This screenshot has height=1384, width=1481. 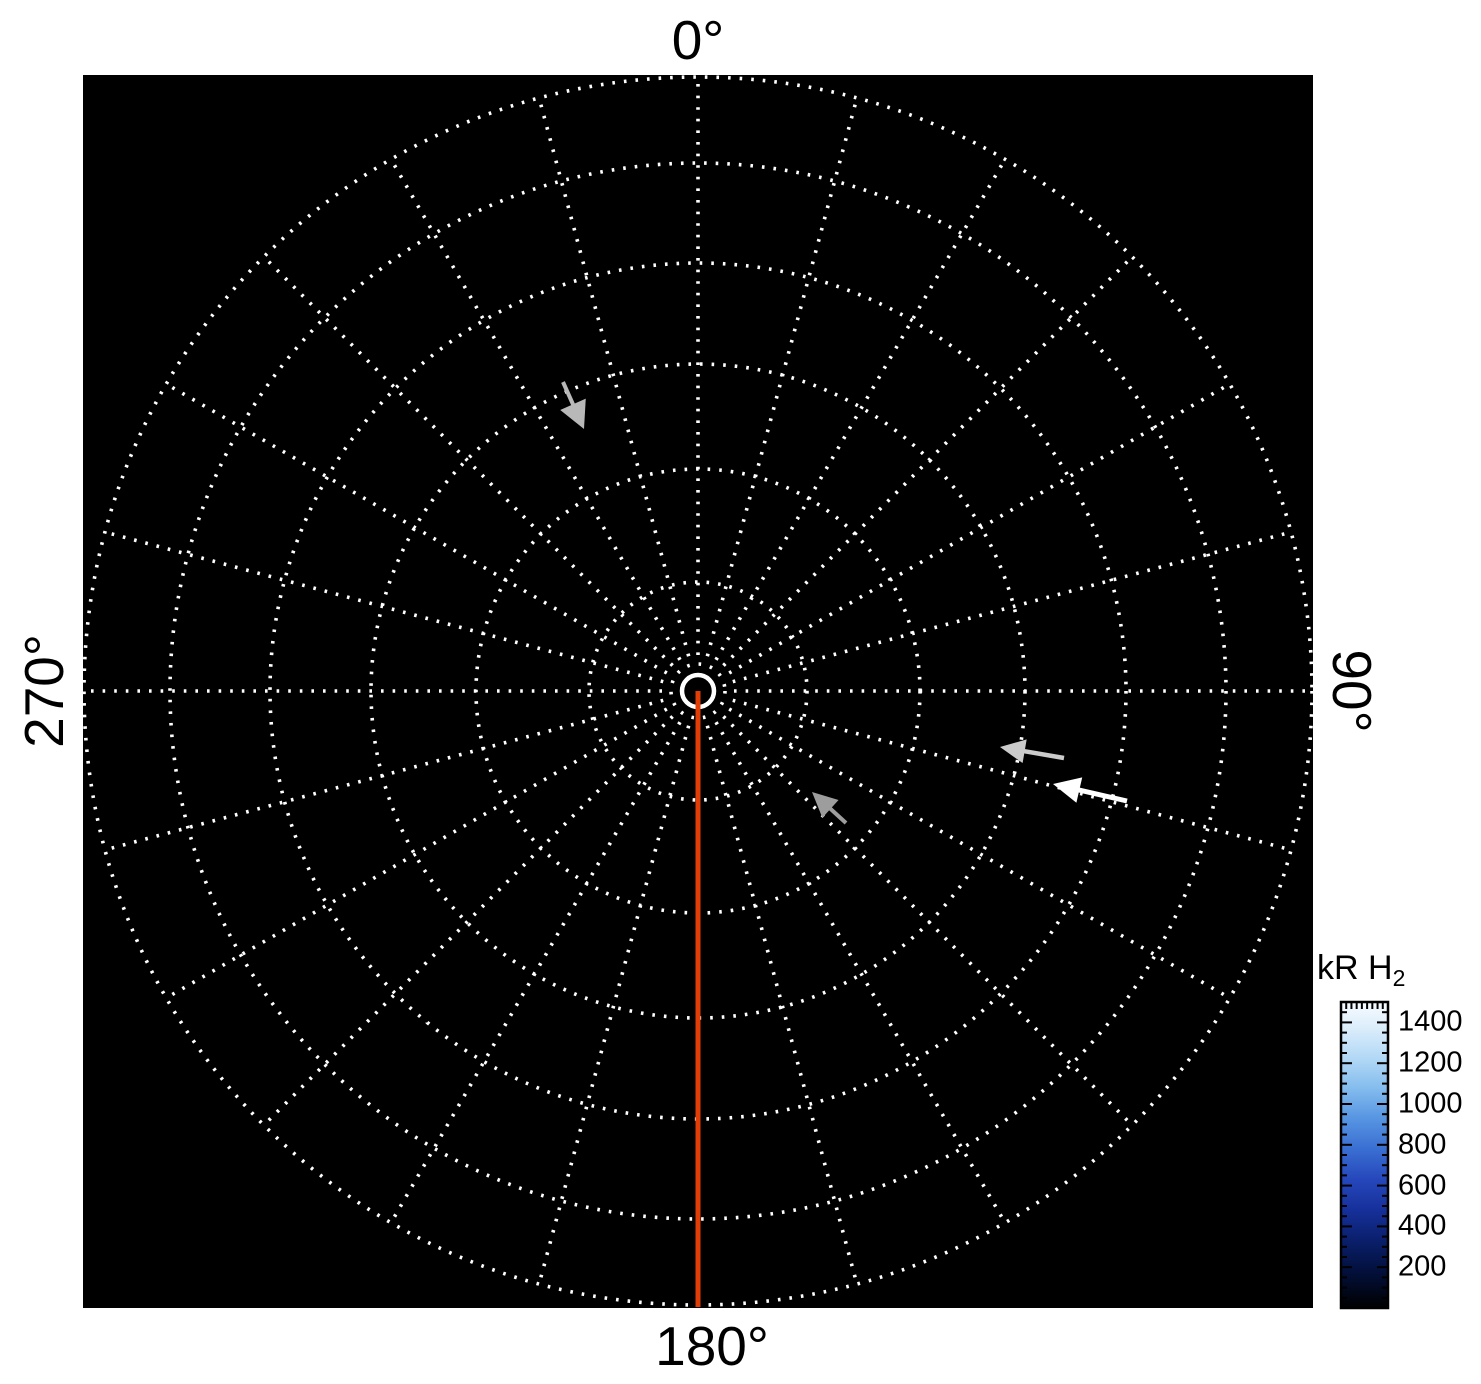 I want to click on arrow-north-gray-head, so click(x=573, y=413).